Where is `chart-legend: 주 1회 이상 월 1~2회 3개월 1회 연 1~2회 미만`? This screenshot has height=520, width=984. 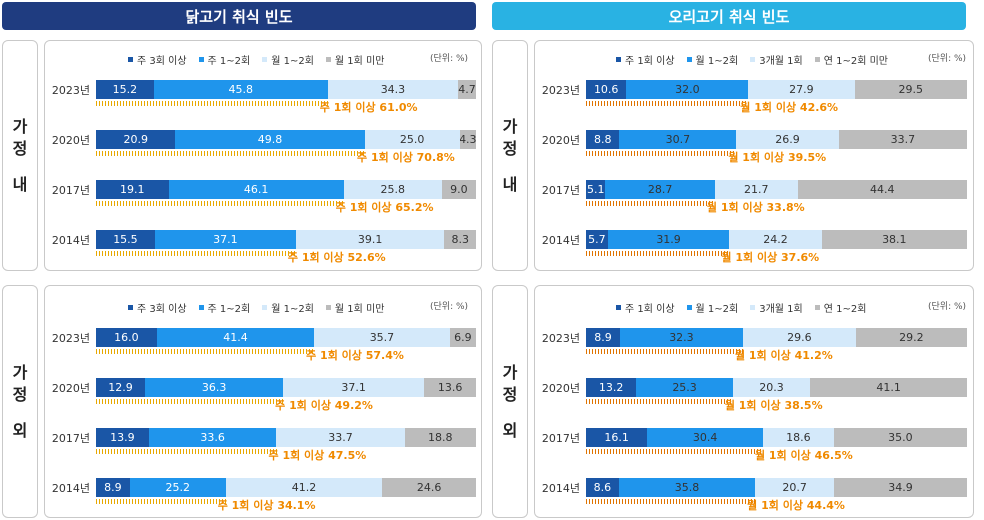 chart-legend: 주 1회 이상 월 1~2회 3개월 1회 연 1~2회 미만 is located at coordinates (758, 59).